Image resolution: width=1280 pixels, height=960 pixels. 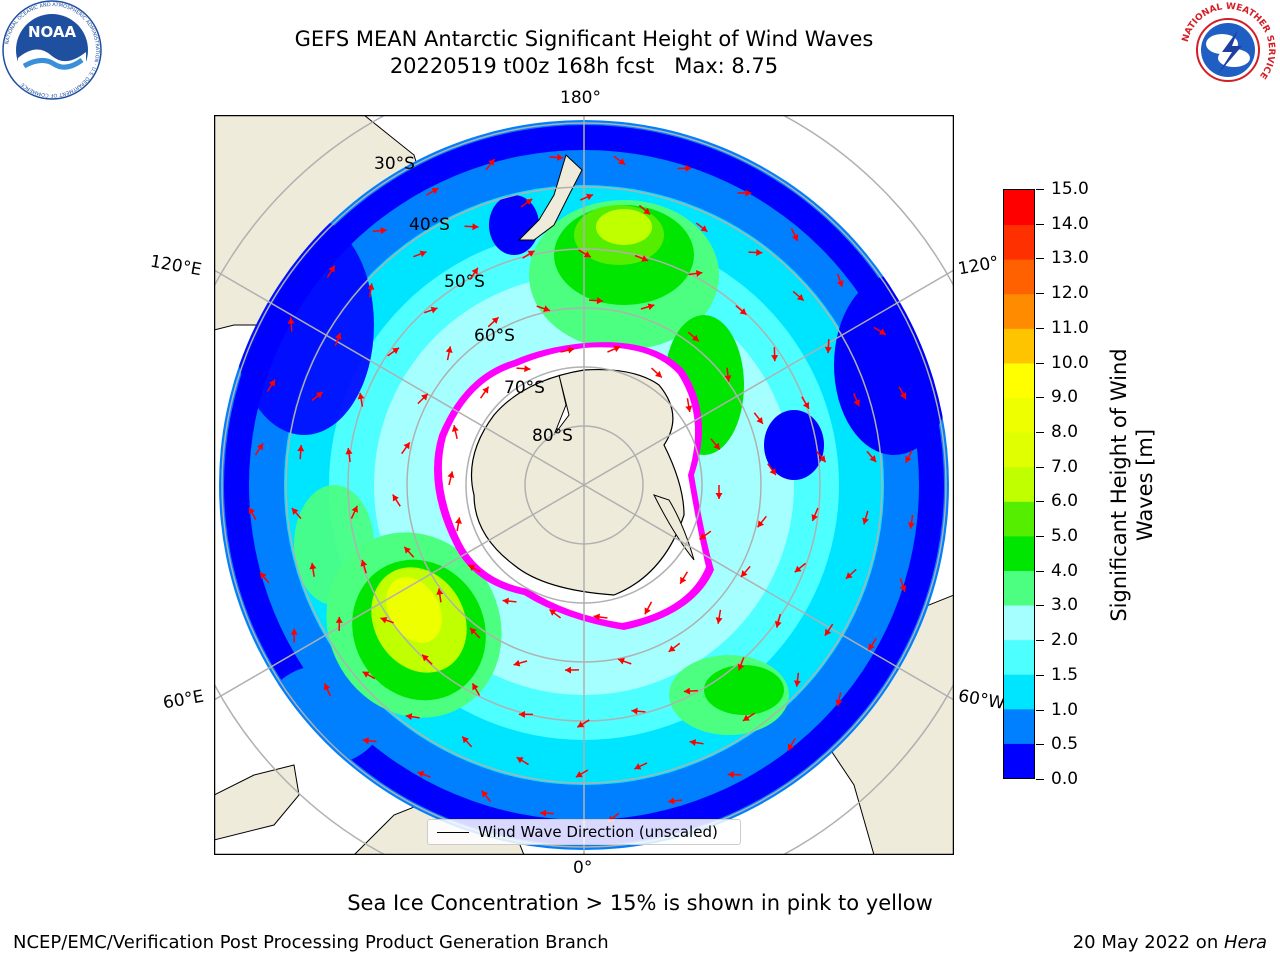 What do you see at coordinates (1070, 189) in the screenshot?
I see `colorbar-tick-label: 15.0` at bounding box center [1070, 189].